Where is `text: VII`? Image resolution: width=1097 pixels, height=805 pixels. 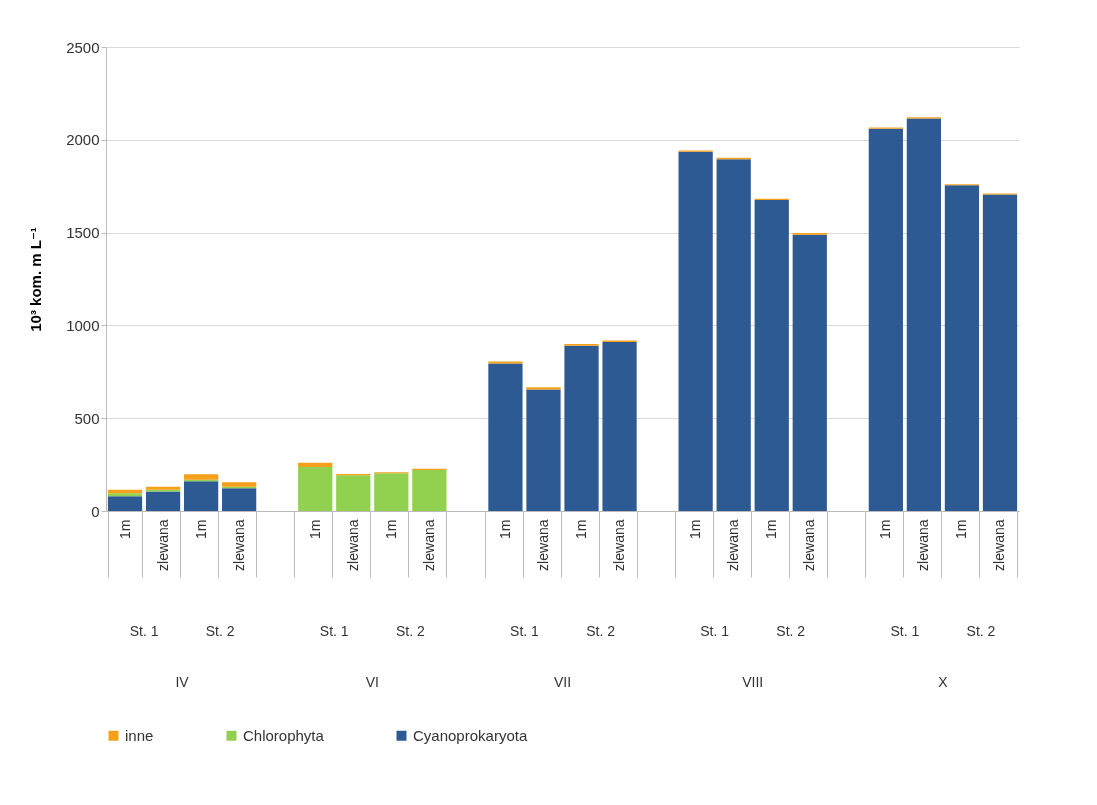
text: VII is located at coordinates (562, 682).